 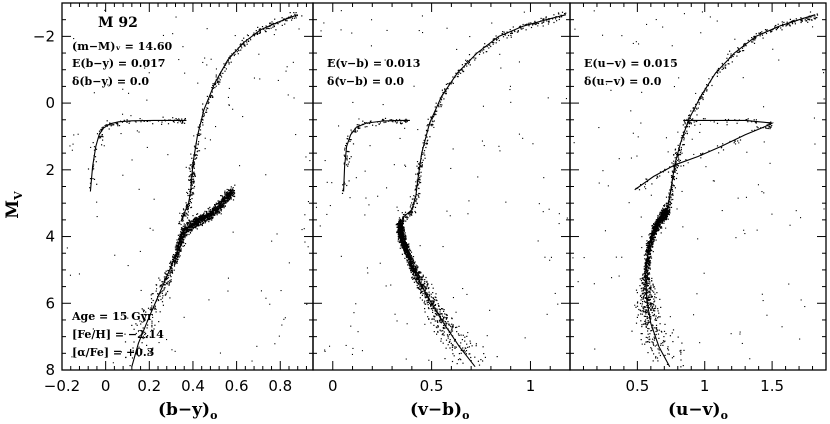 What do you see at coordinates (193, 386) in the screenshot?
I see `x-tick-label: 0.4` at bounding box center [193, 386].